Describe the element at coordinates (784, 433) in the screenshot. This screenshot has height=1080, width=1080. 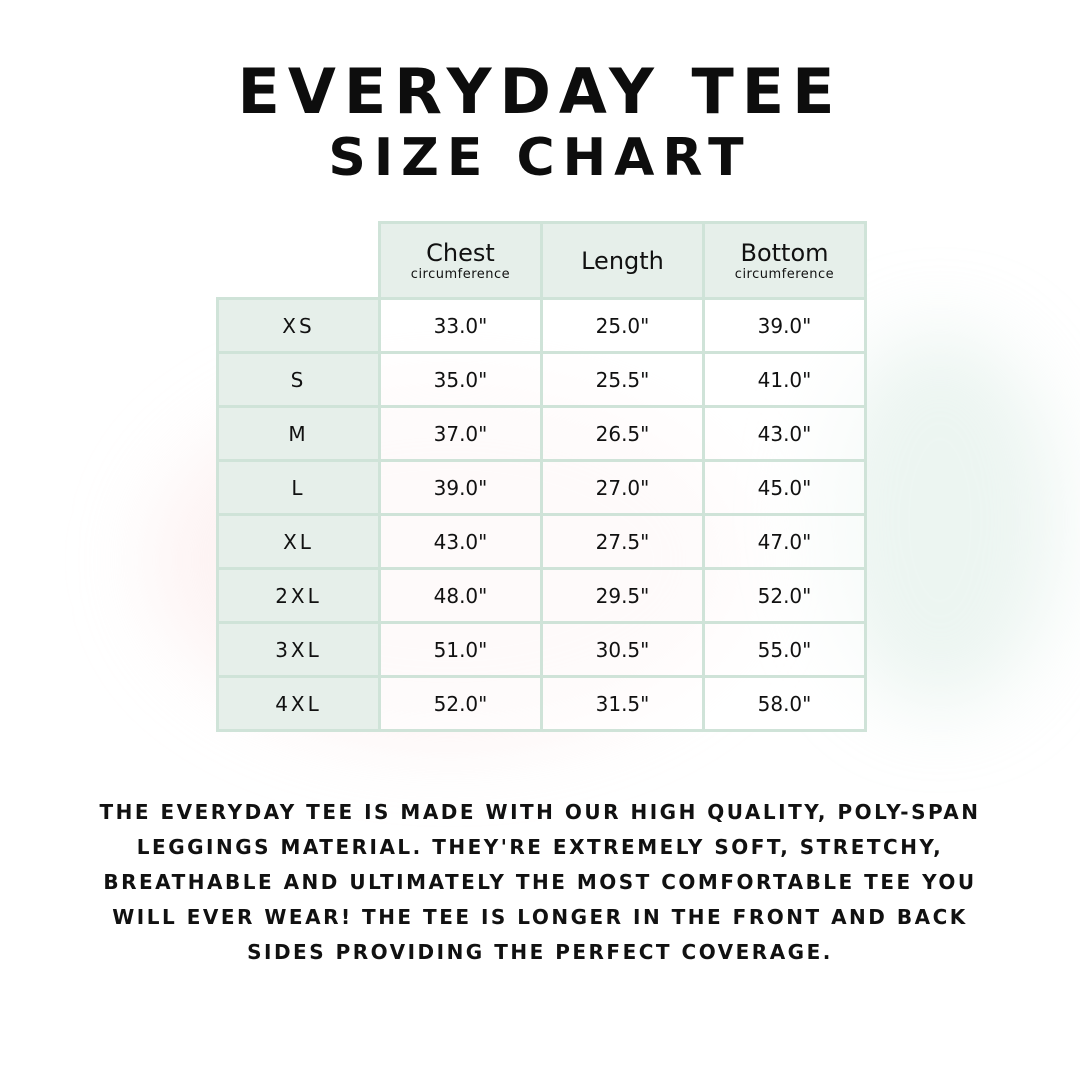
I see `bottom-cell: 43.0"` at that location.